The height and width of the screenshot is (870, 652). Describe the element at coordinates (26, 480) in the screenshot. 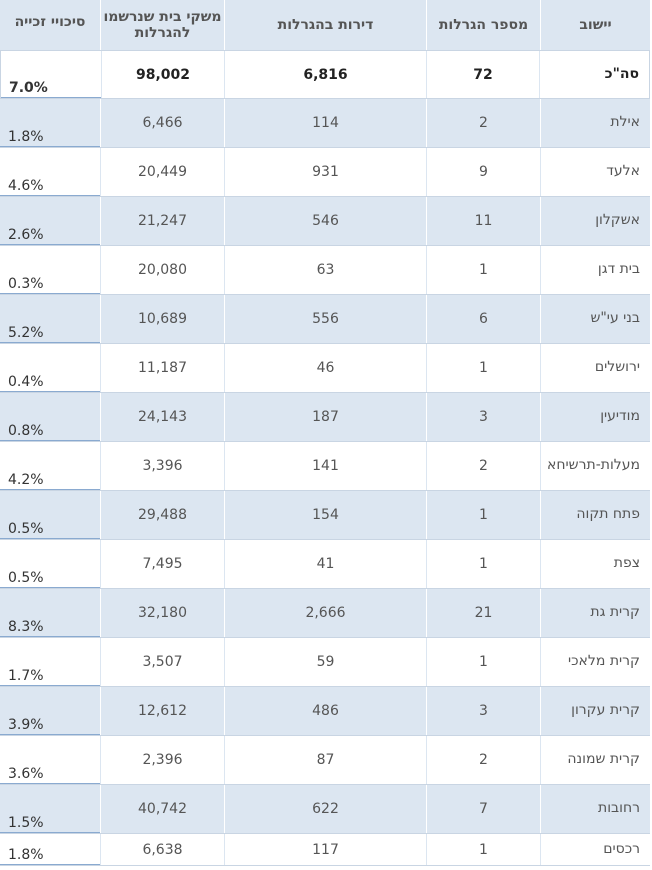

I see `chance-value: 4.2%` at that location.